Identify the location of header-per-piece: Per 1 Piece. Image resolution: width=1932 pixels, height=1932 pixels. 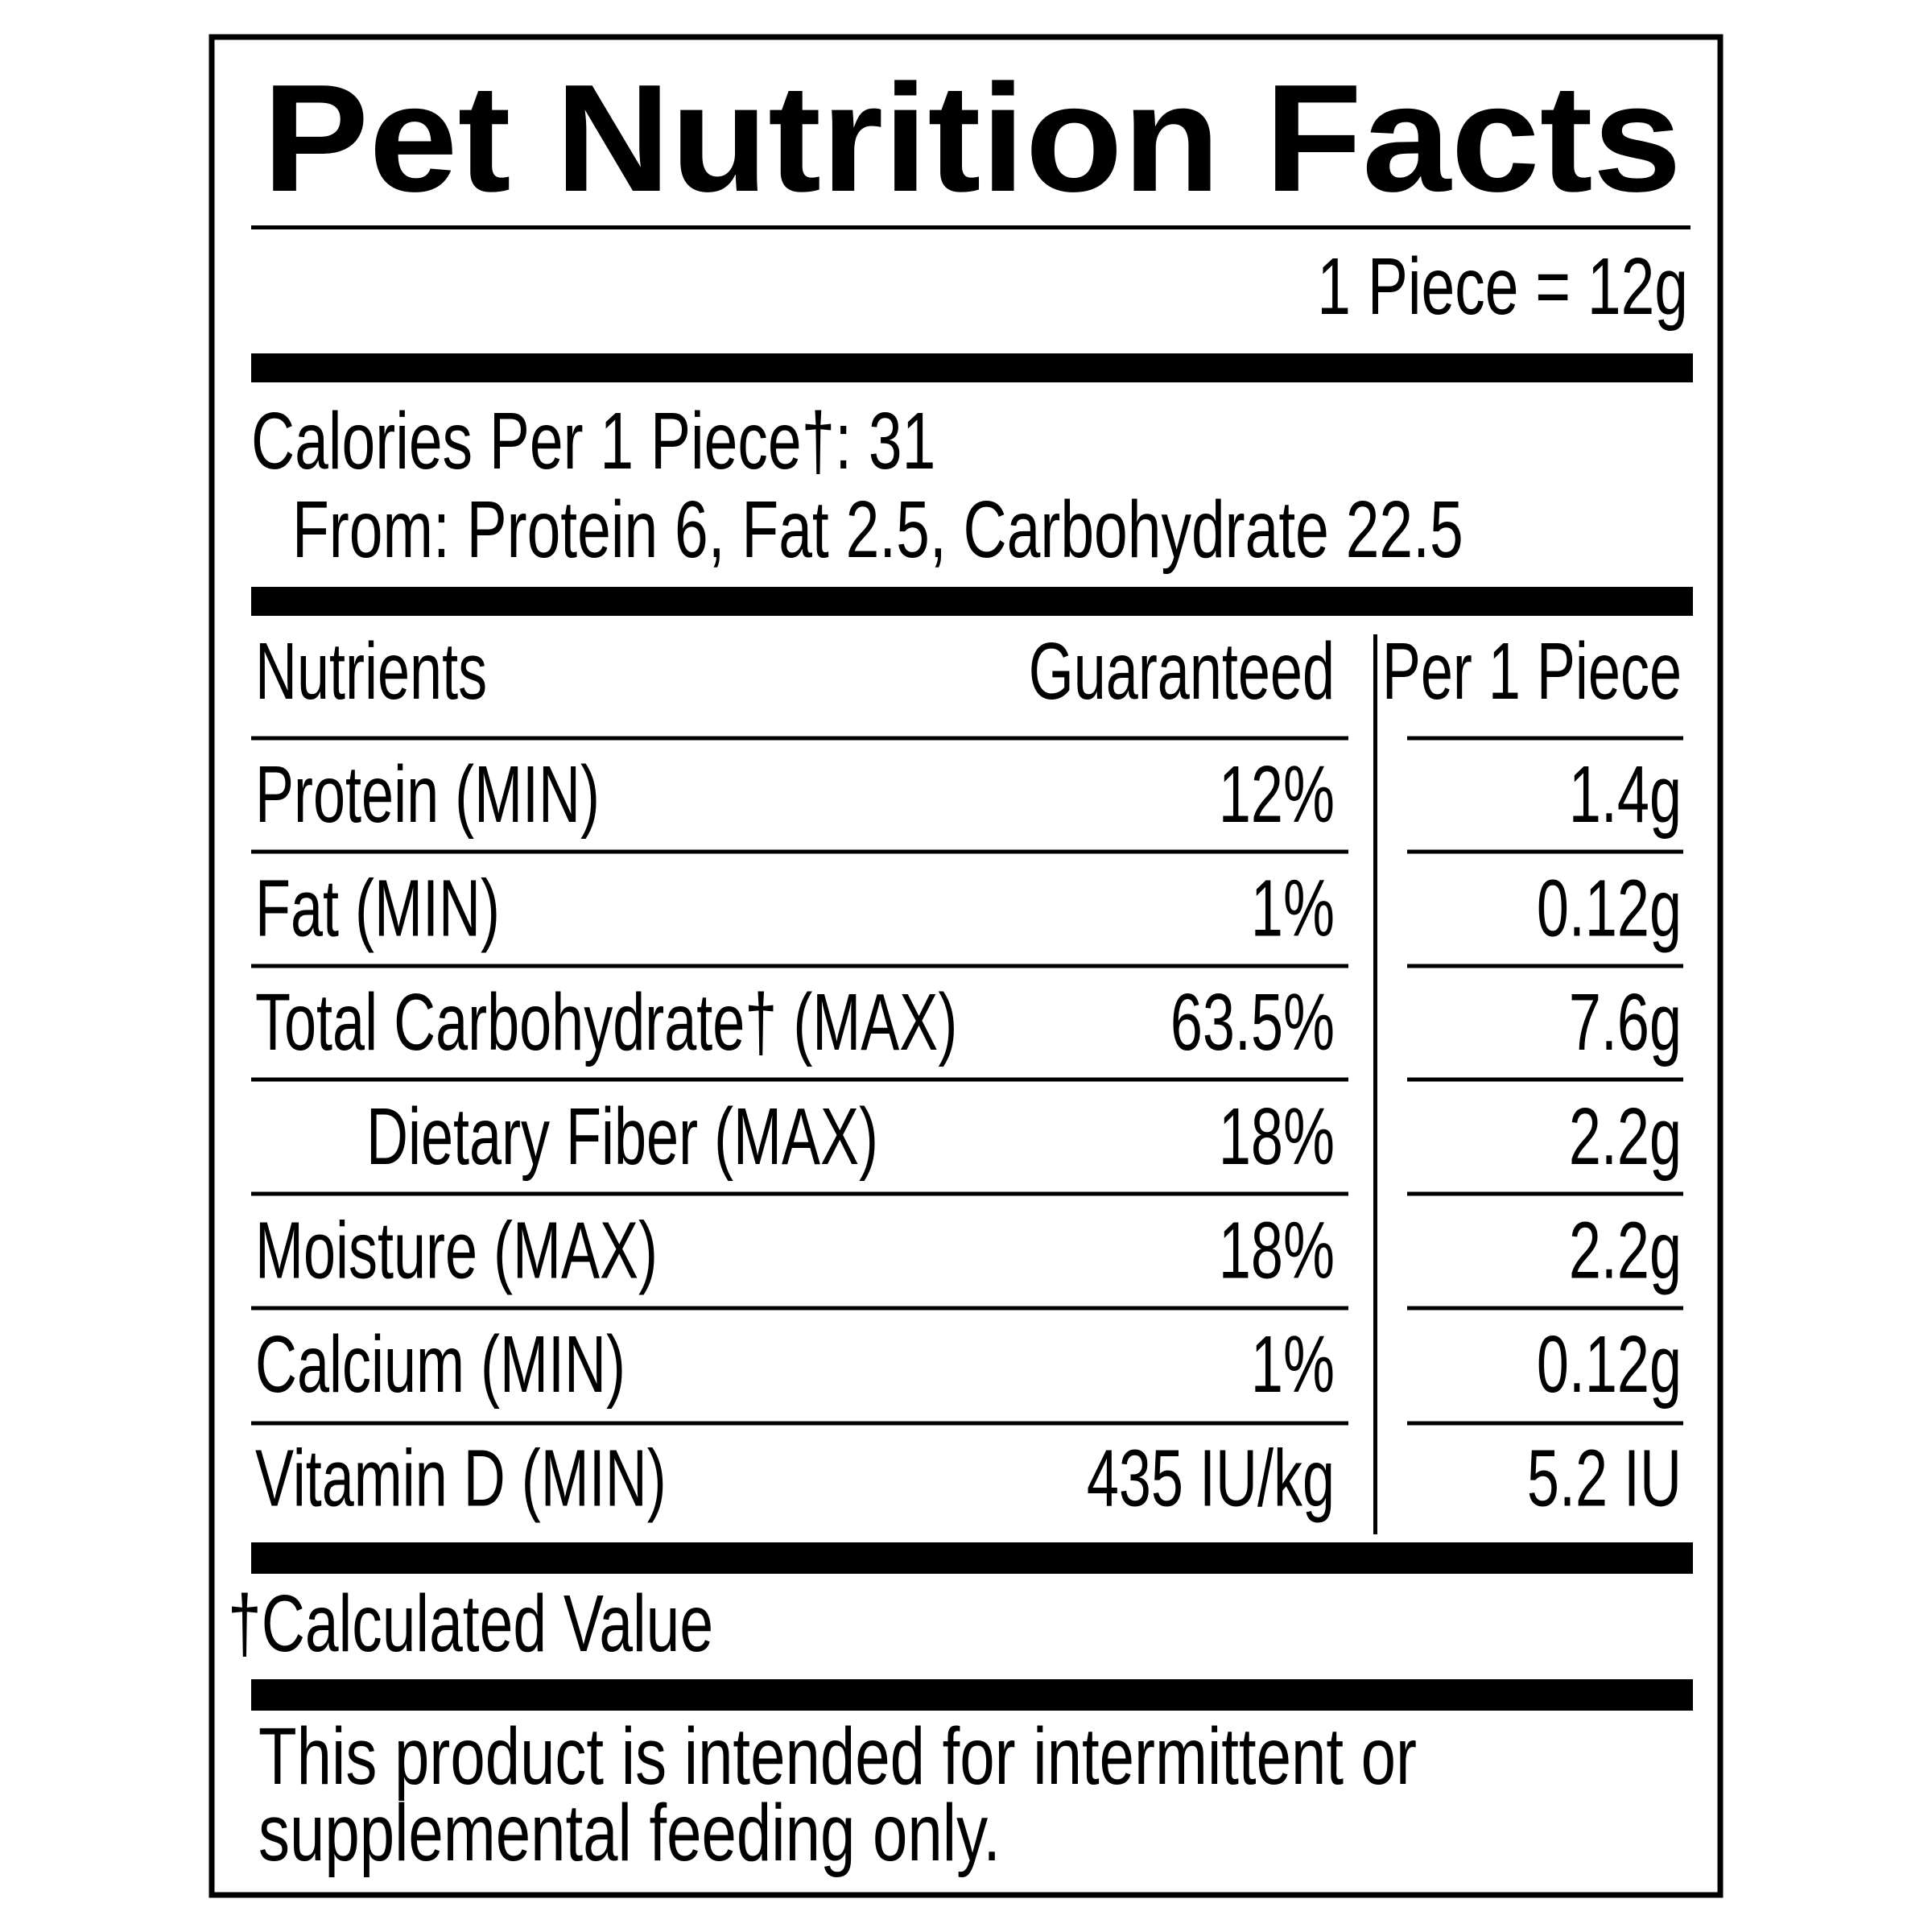
(1532, 671).